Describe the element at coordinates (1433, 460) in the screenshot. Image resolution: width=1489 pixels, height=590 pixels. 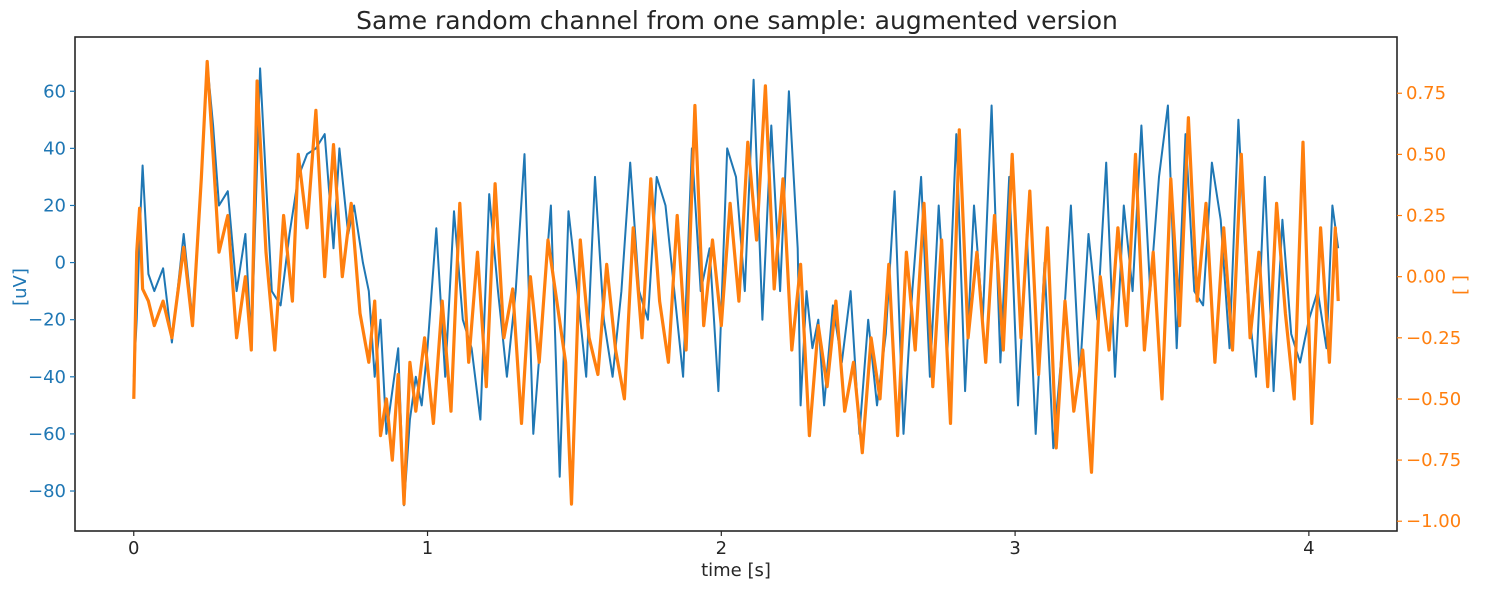
I see `right-y-tick-label: −0.75` at that location.